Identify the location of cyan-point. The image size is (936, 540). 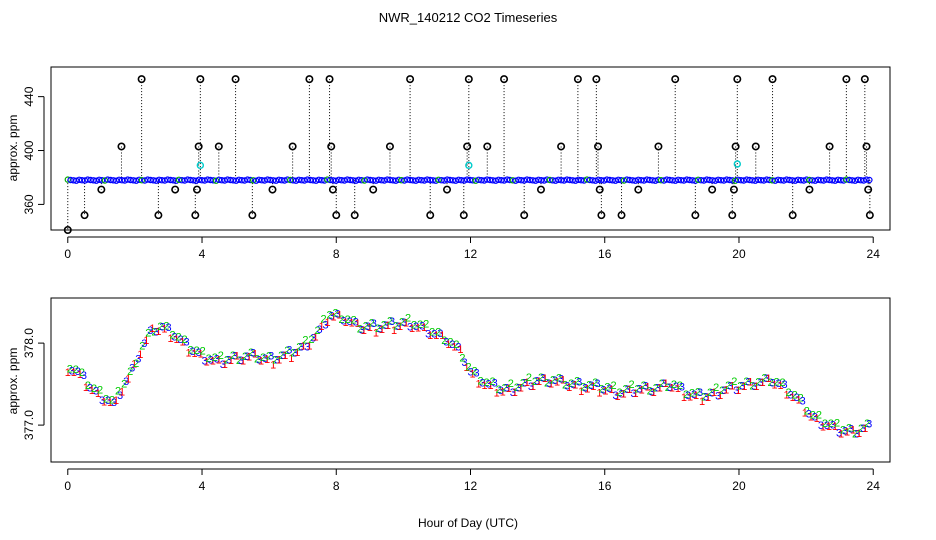
(737, 164).